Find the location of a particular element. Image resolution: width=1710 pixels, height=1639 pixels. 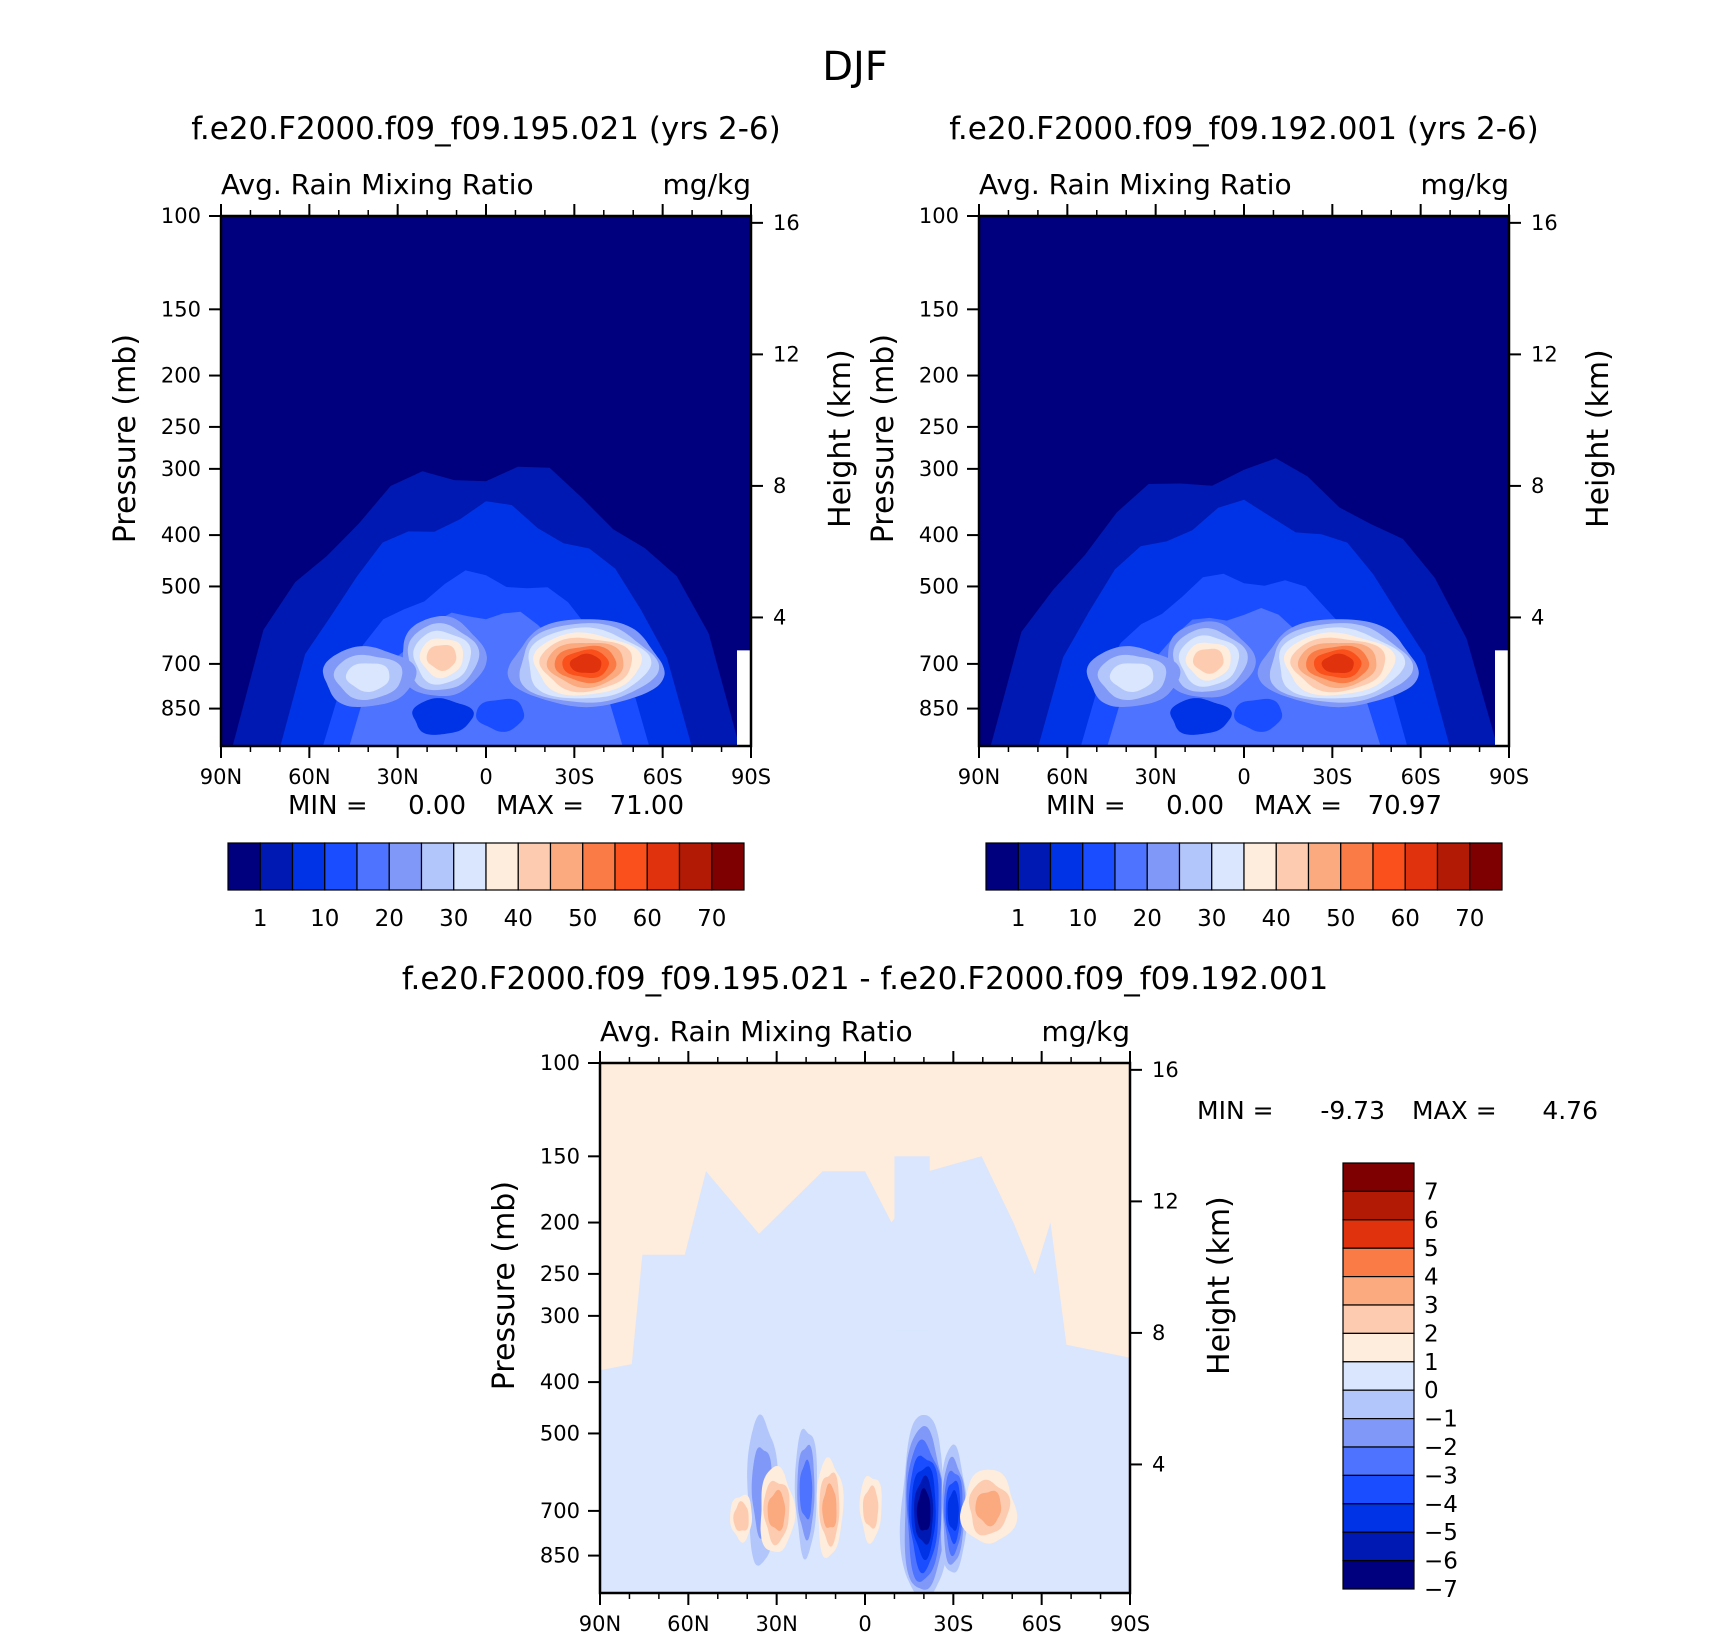

y-tick-label: 500 is located at coordinates (560, 1433).